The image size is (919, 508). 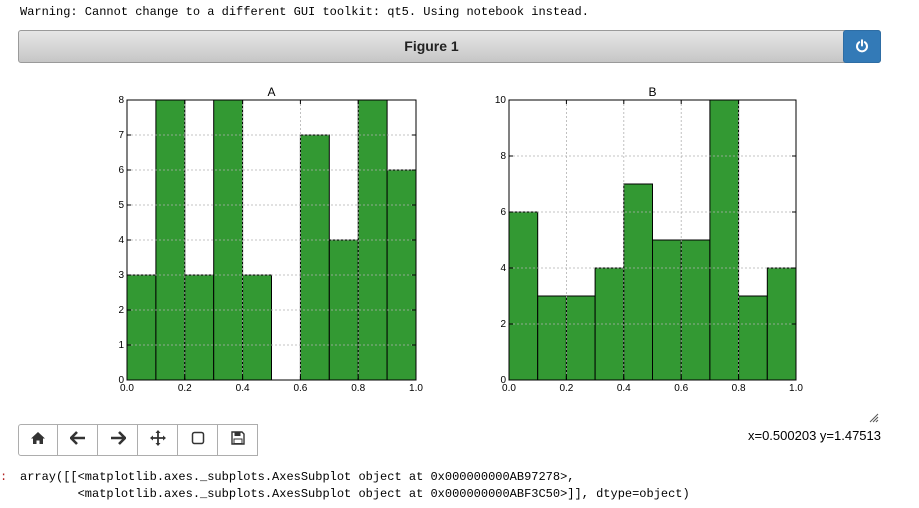 I want to click on pan-button, so click(x=158, y=440).